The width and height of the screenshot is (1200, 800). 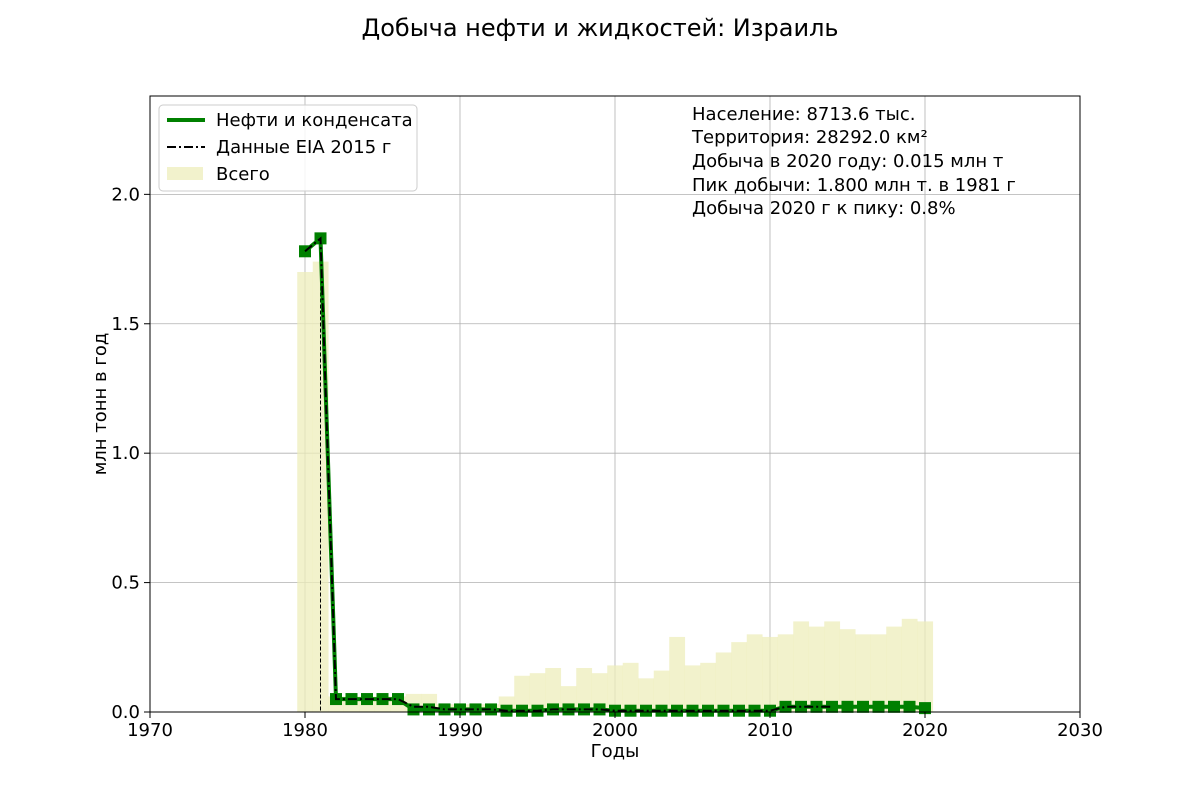 I want to click on y-tick-label: 0.0, so click(x=125, y=712).